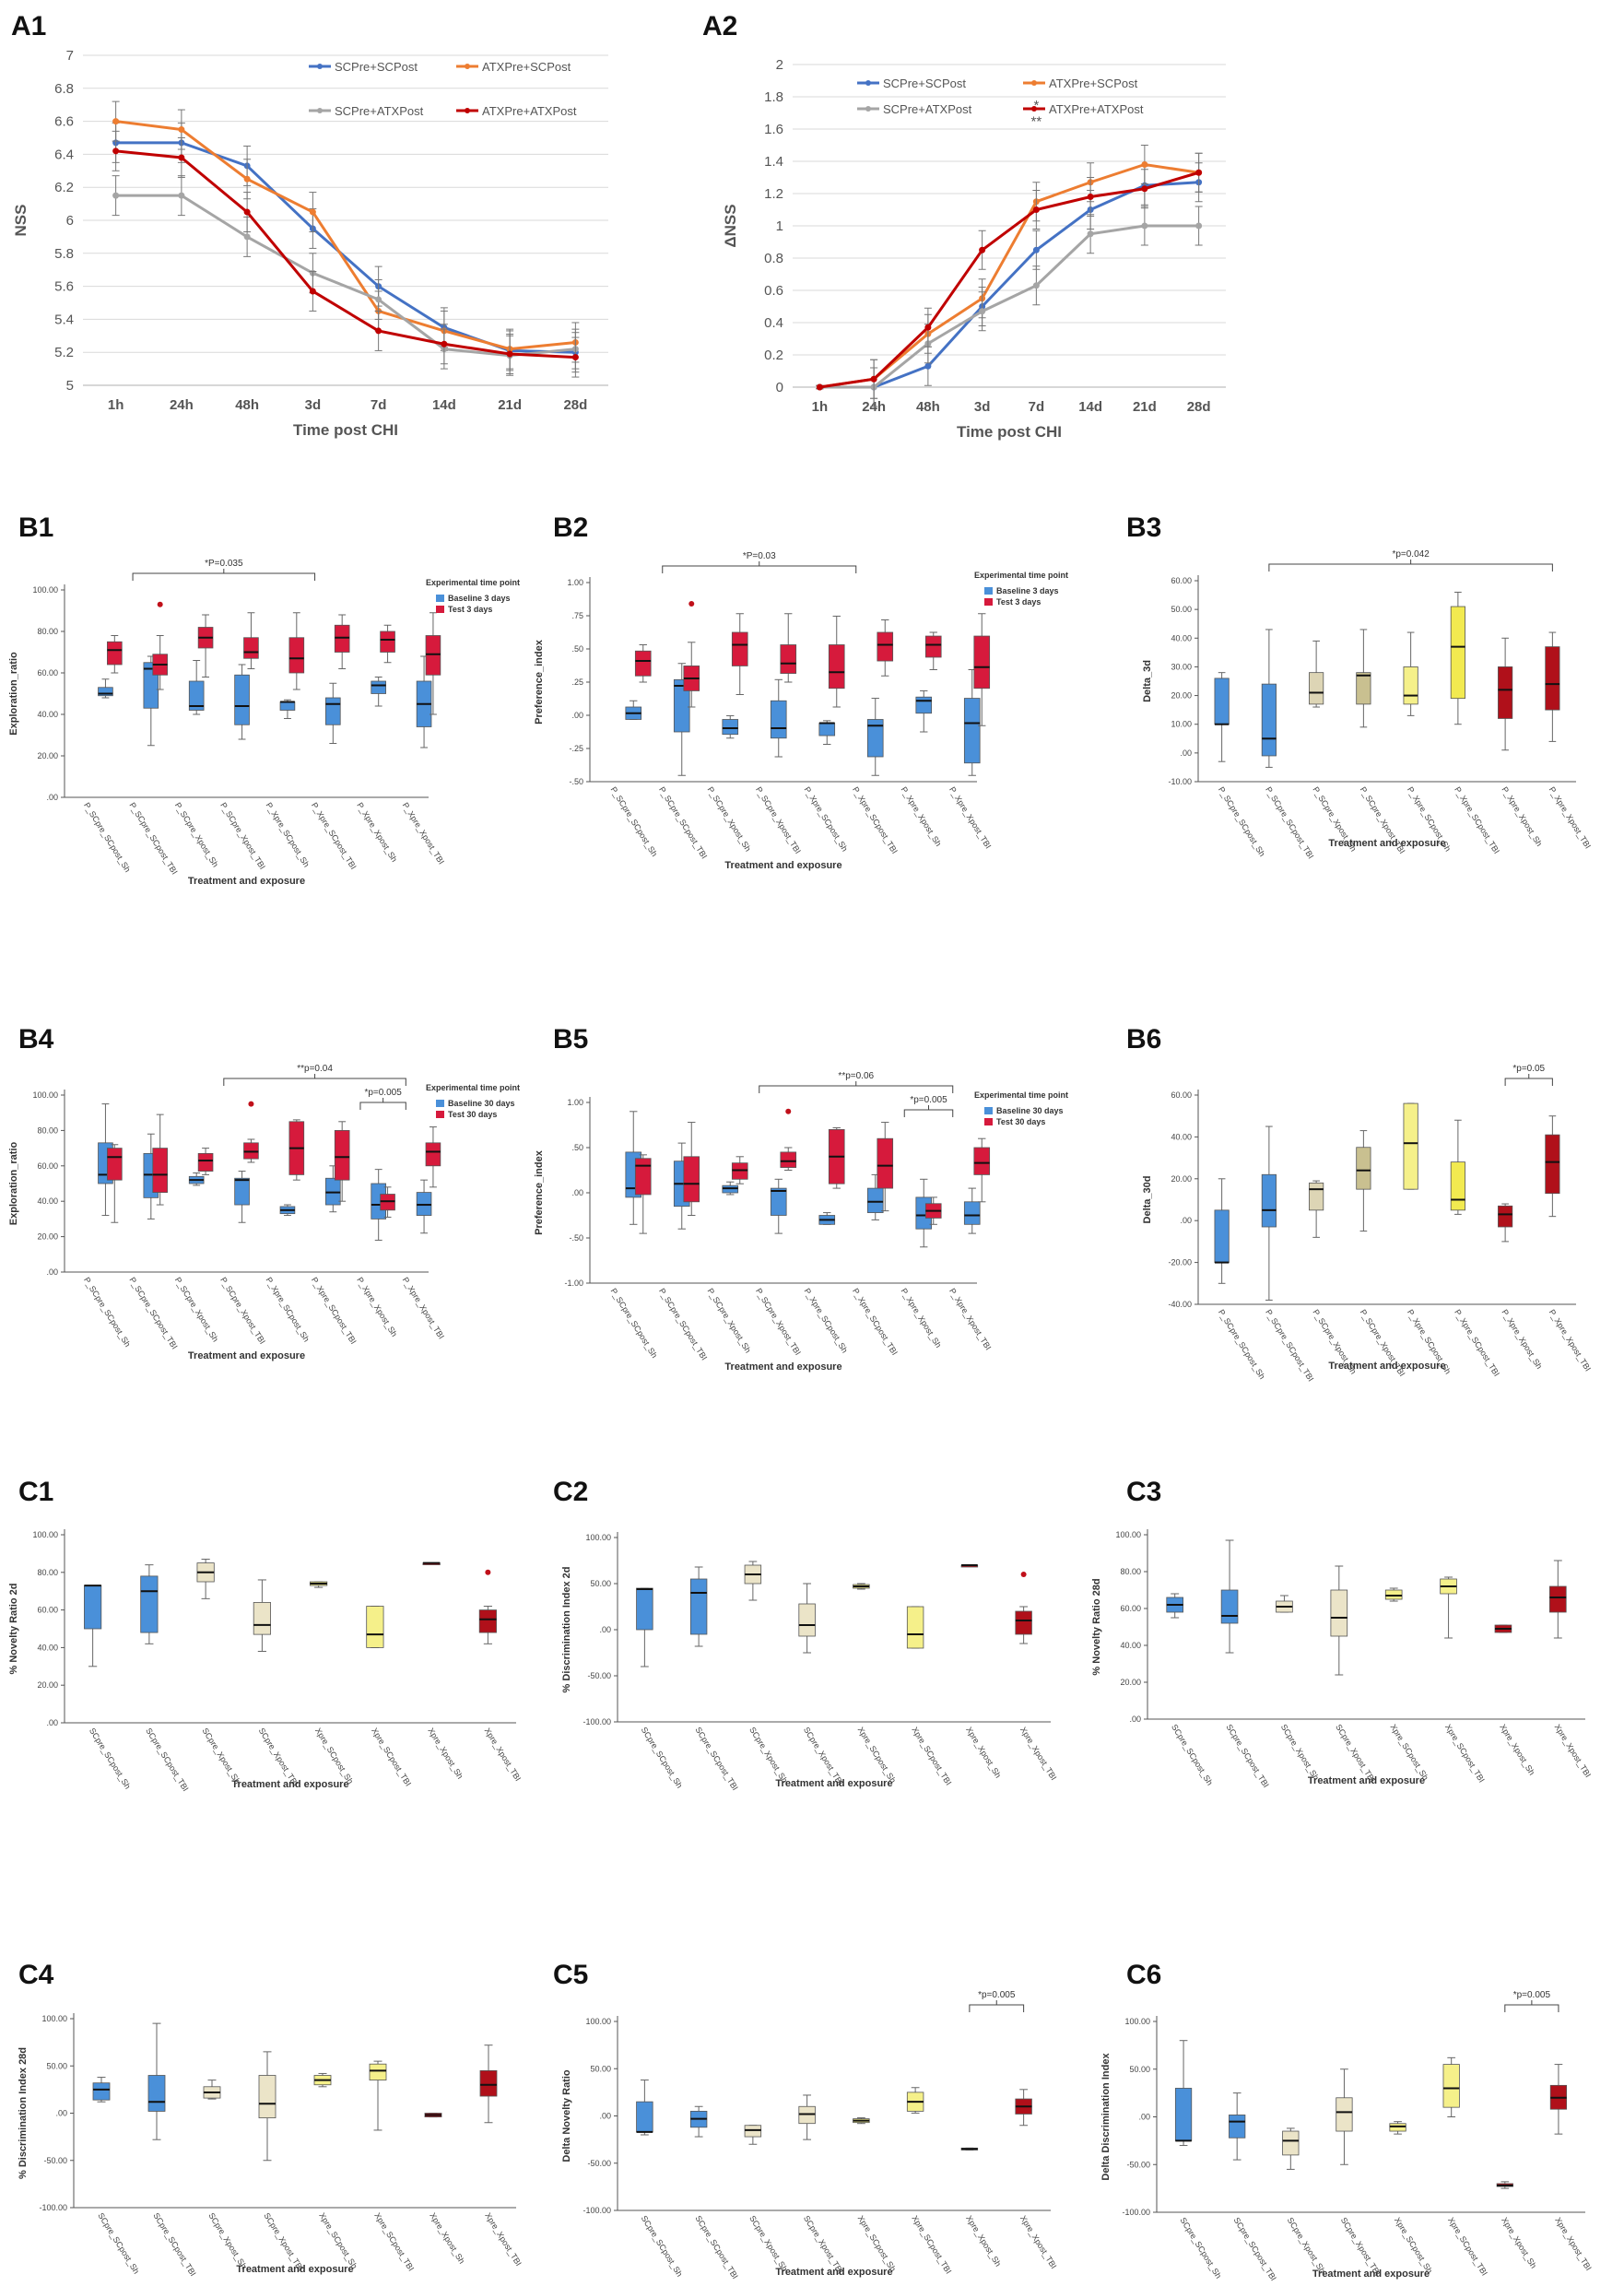 The height and width of the screenshot is (2286, 1624). I want to click on x-tick-label: P_Xpre_Xpost_TBI, so click(970, 1319).